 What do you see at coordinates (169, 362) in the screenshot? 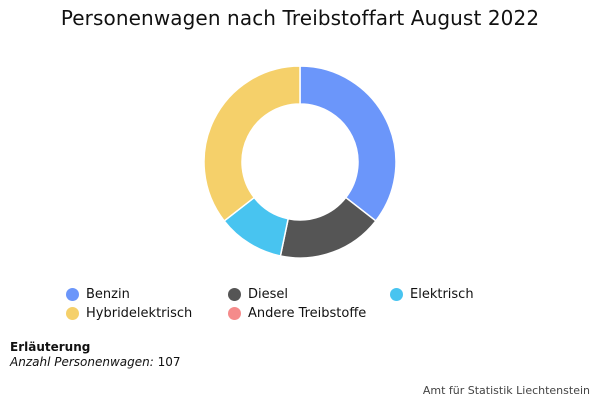
I see `note-value: 107` at bounding box center [169, 362].